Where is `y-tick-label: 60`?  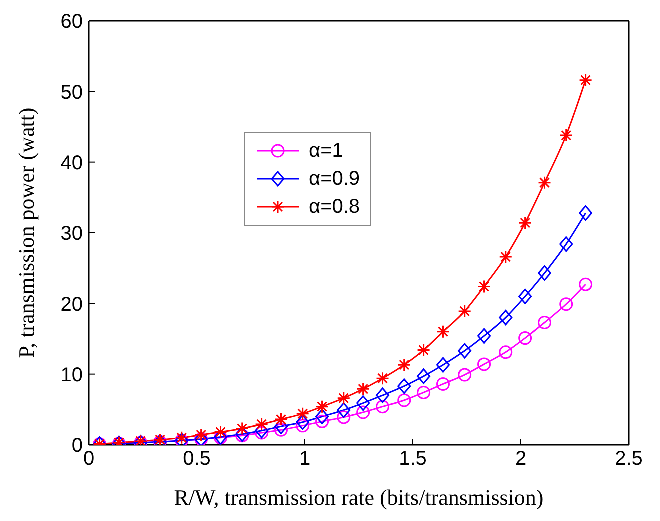 y-tick-label: 60 is located at coordinates (71, 22).